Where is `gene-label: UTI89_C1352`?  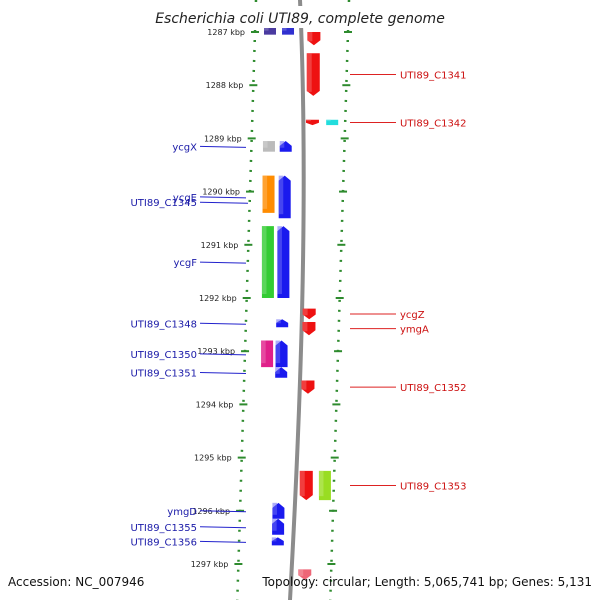 gene-label: UTI89_C1352 is located at coordinates (433, 388).